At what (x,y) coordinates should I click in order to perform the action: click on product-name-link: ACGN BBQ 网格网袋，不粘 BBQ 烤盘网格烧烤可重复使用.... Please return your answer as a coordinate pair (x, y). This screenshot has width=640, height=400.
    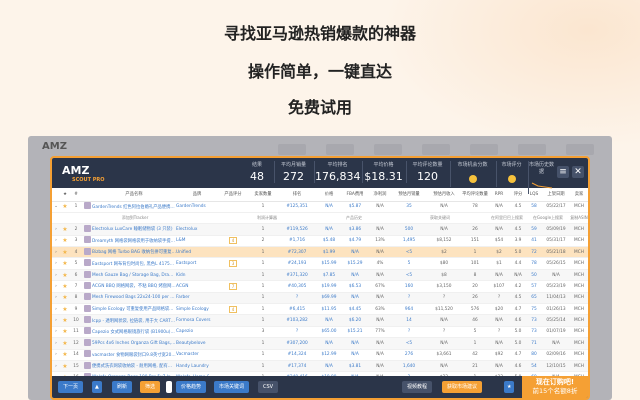
    Looking at the image, I should click on (134, 286).